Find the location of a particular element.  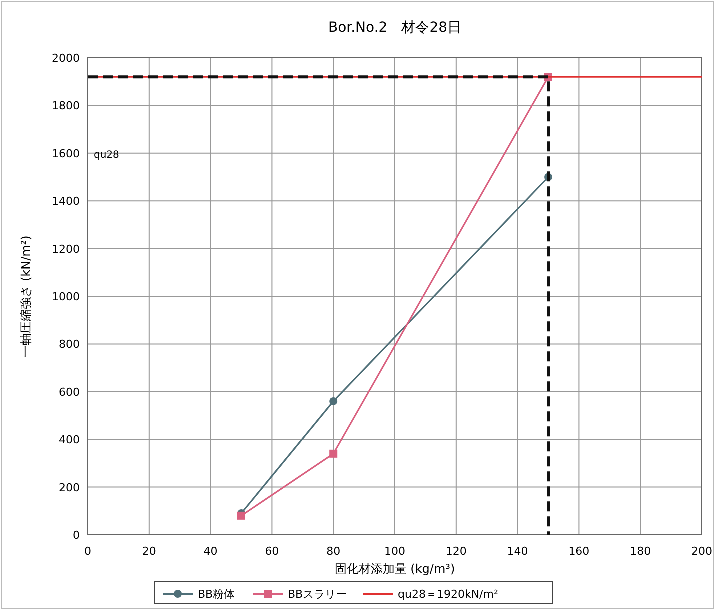

x-tick-label: 40 is located at coordinates (211, 551).